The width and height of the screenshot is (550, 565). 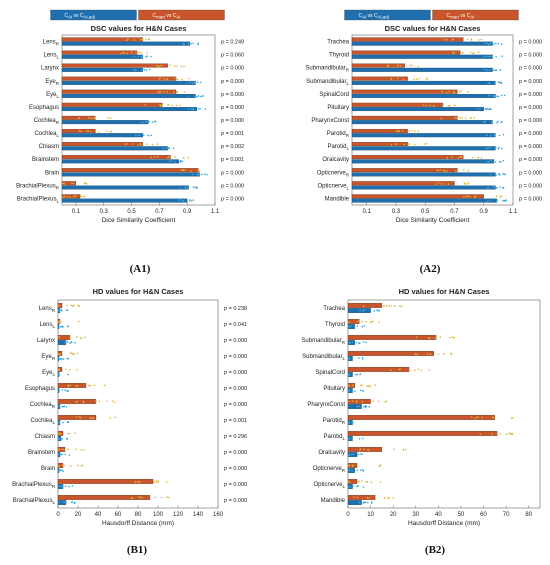 What do you see at coordinates (338, 108) in the screenshot?
I see `category-label: Pituitary` at bounding box center [338, 108].